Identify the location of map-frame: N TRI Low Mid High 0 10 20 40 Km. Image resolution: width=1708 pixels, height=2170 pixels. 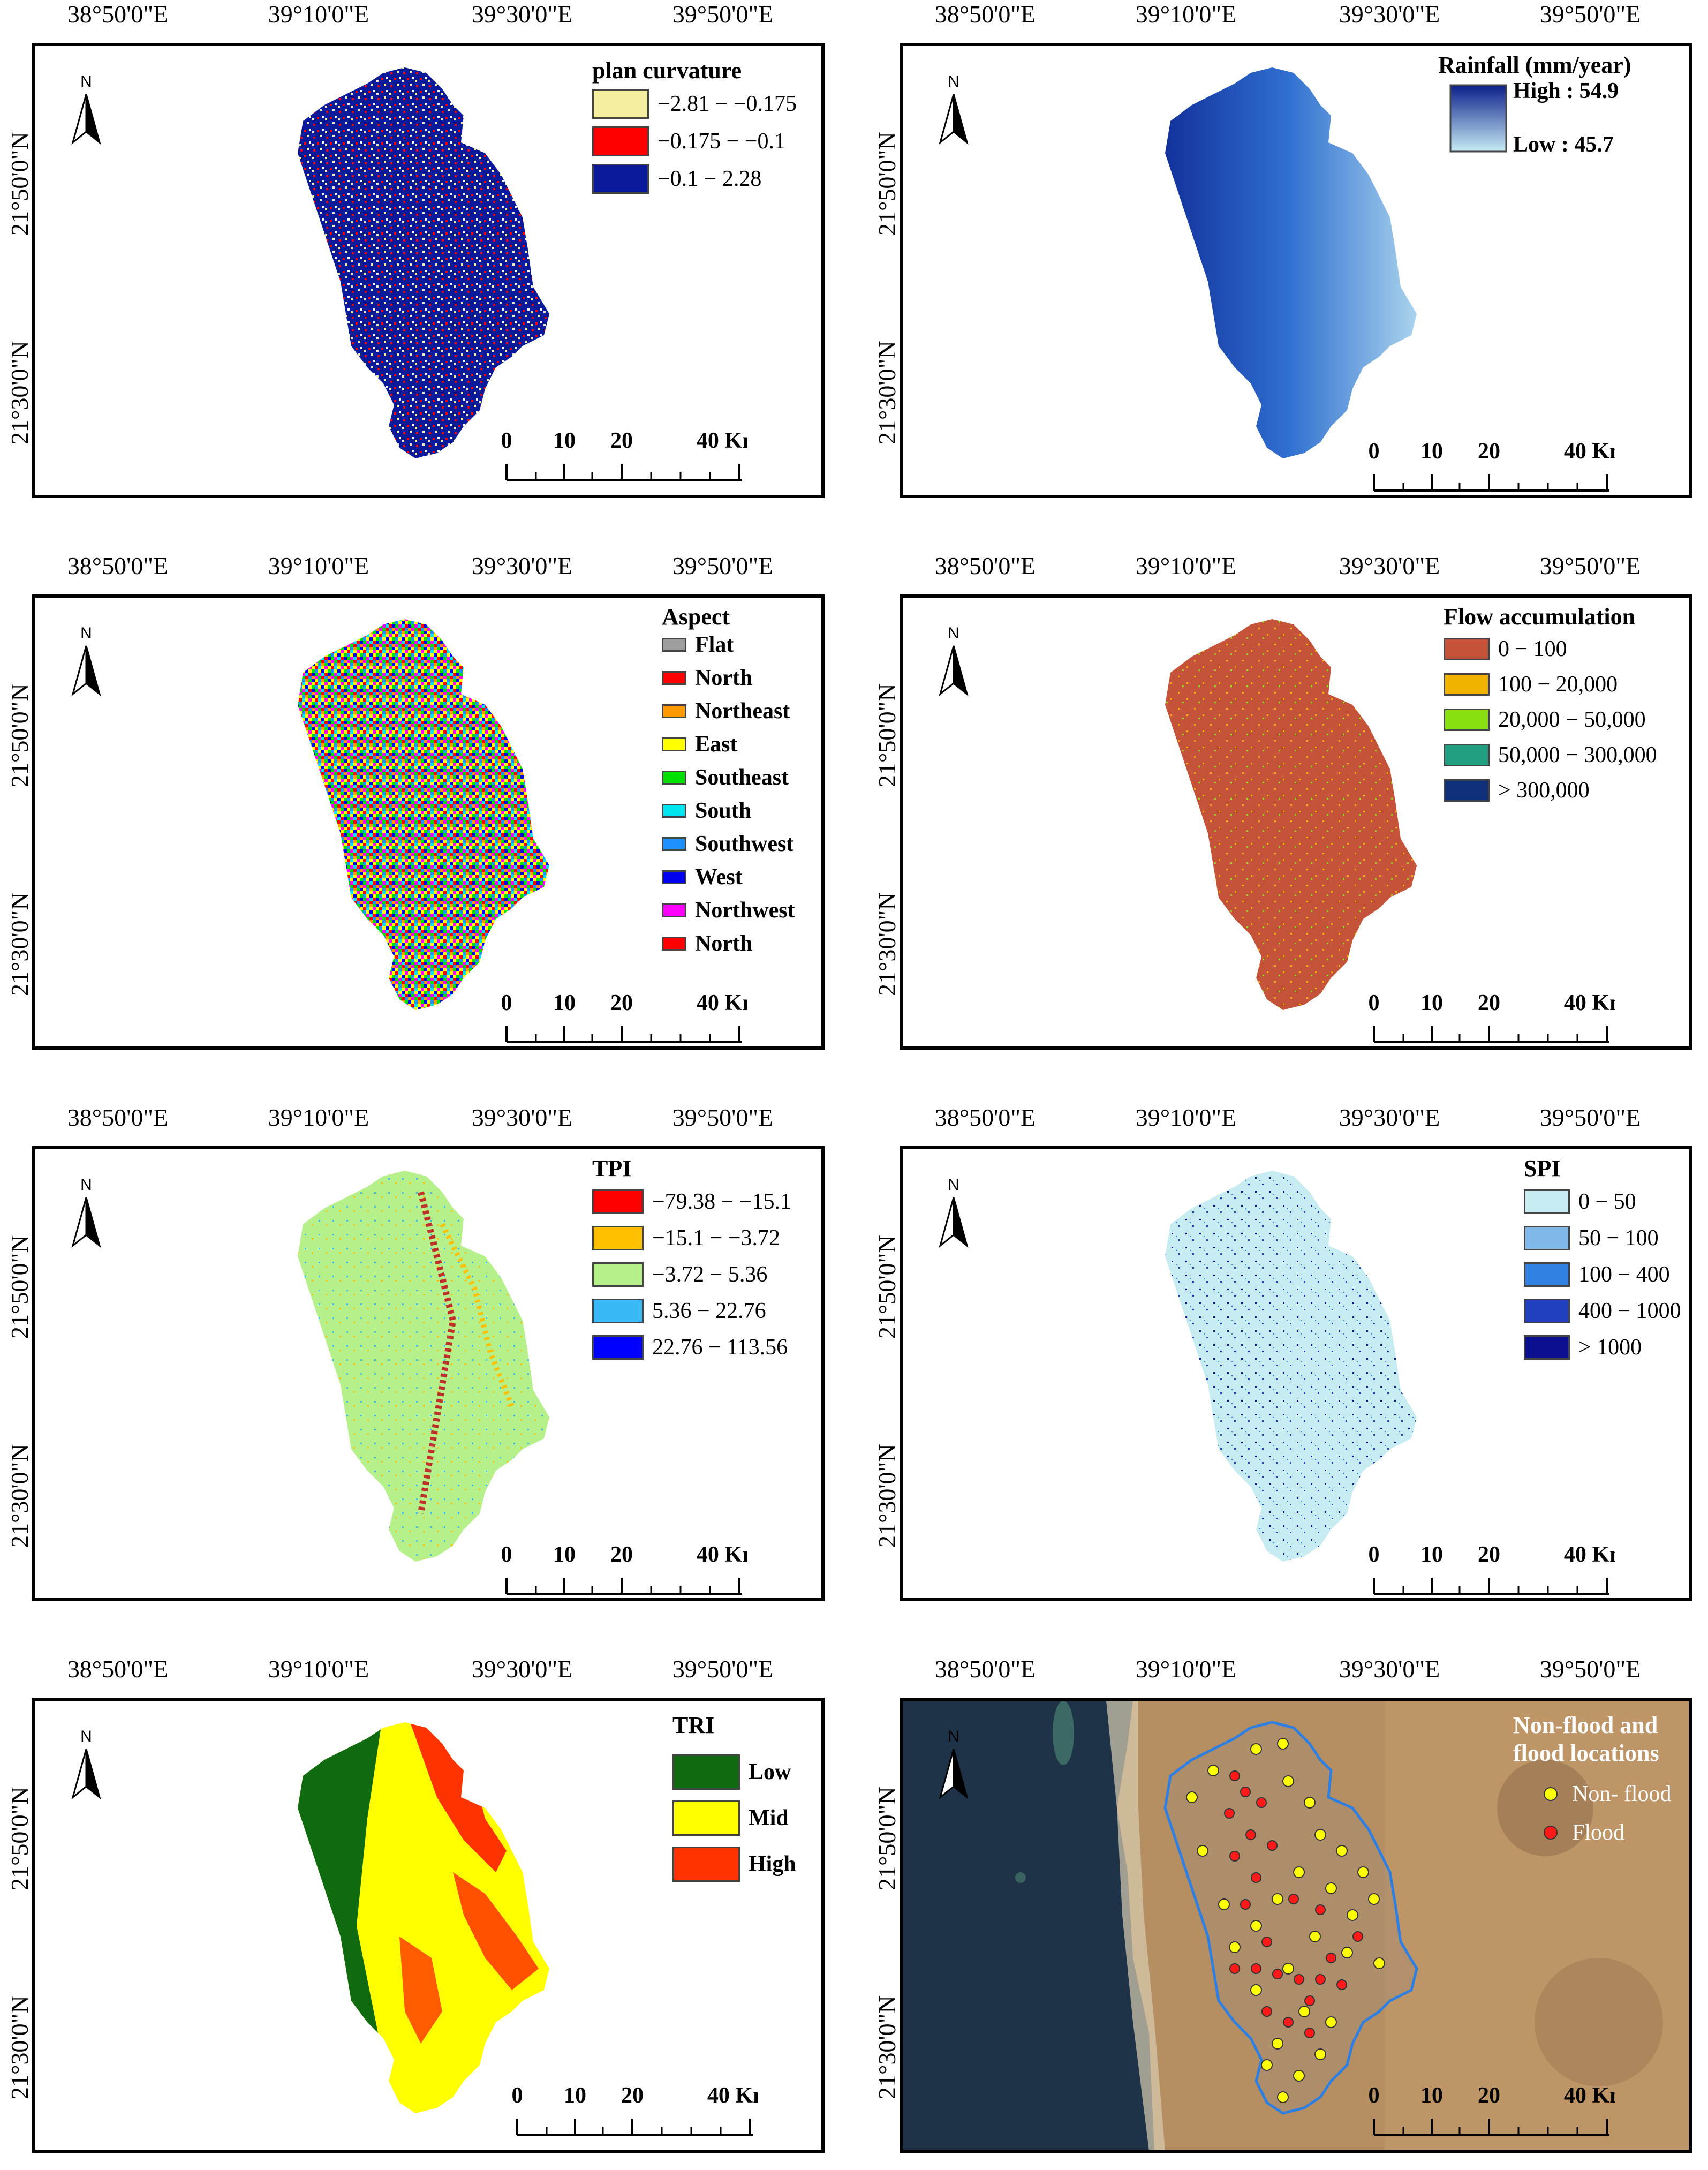
(429, 1925).